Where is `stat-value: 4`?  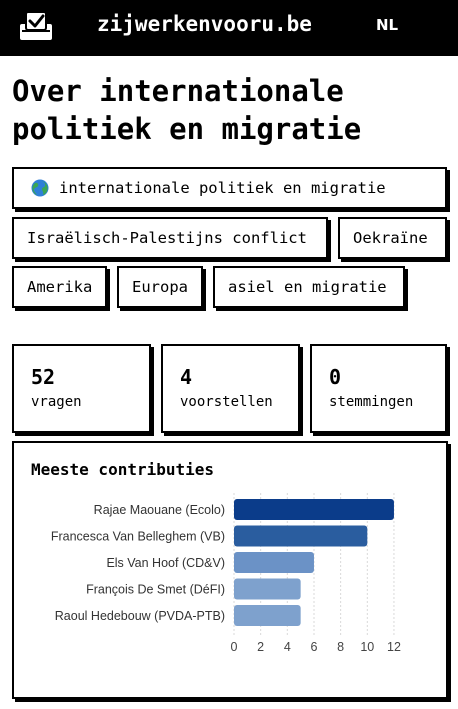 stat-value: 4 is located at coordinates (239, 377).